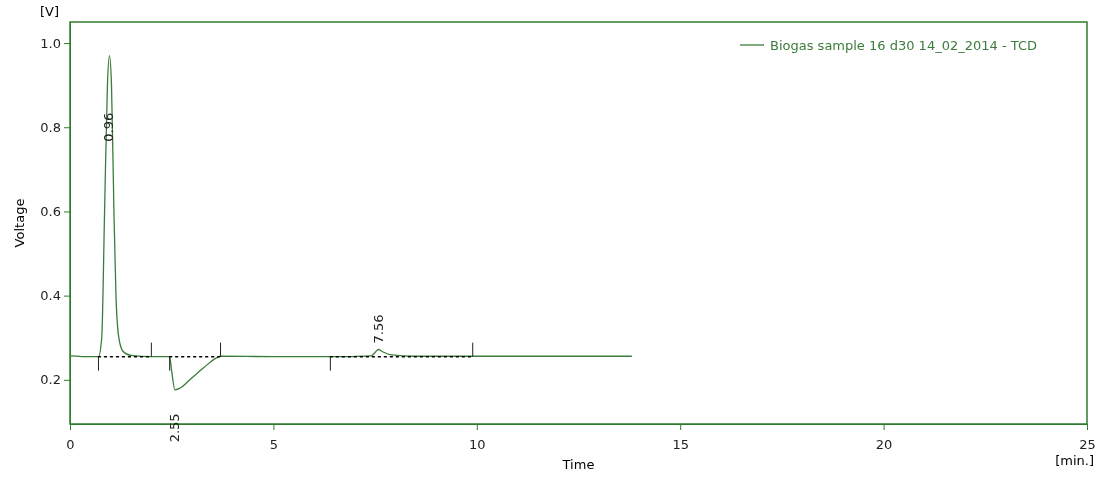 The width and height of the screenshot is (1102, 477). Describe the element at coordinates (50, 212) in the screenshot. I see `y-tick-label: 0.6` at that location.